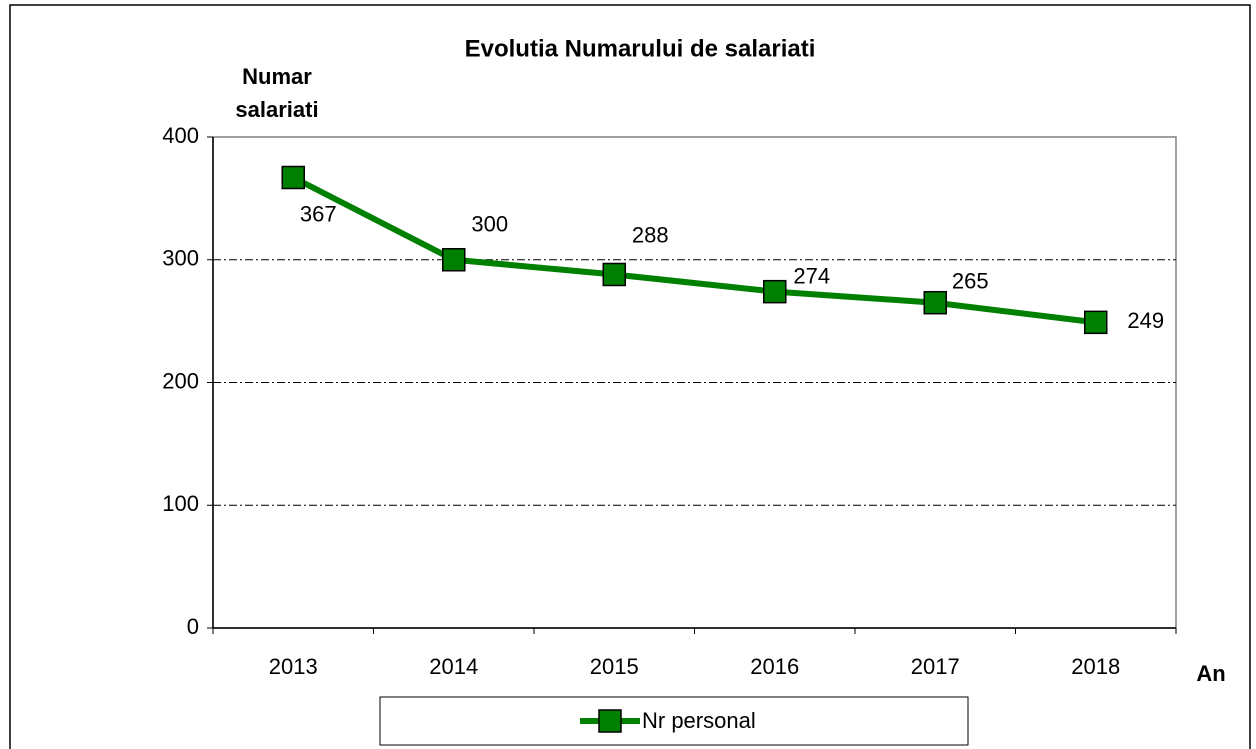  What do you see at coordinates (694, 250) in the screenshot?
I see `data-line` at bounding box center [694, 250].